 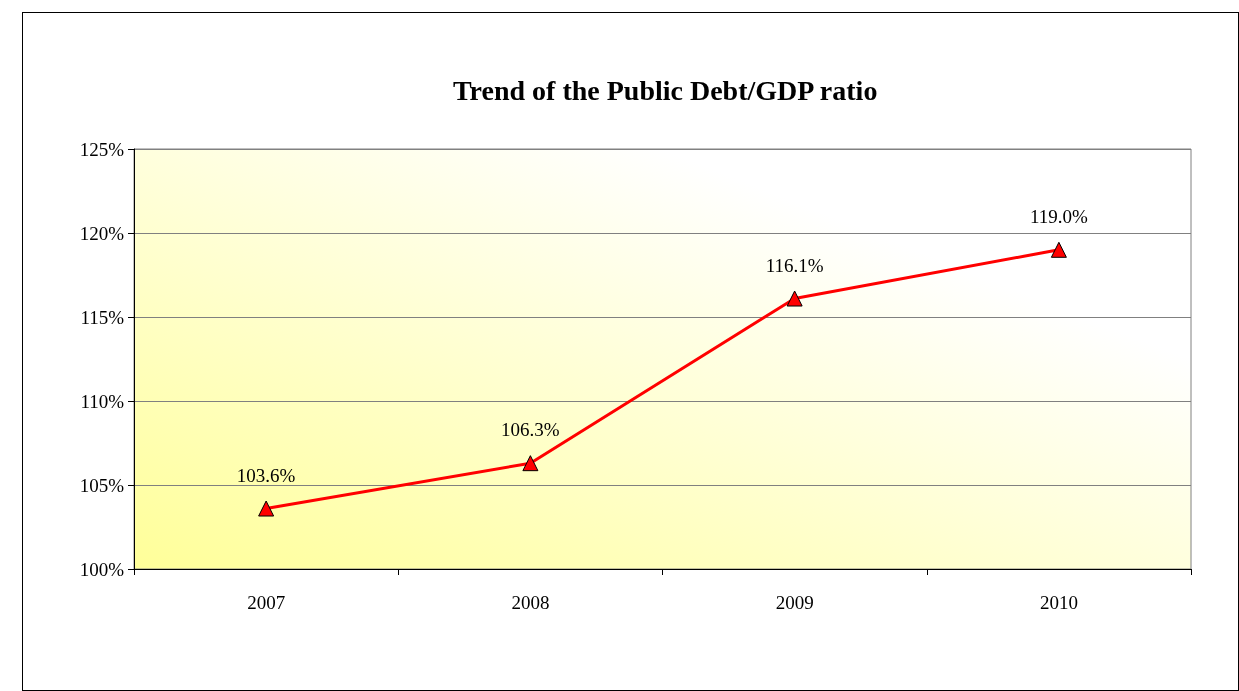 What do you see at coordinates (102, 485) in the screenshot?
I see `y-tick-label: 105%` at bounding box center [102, 485].